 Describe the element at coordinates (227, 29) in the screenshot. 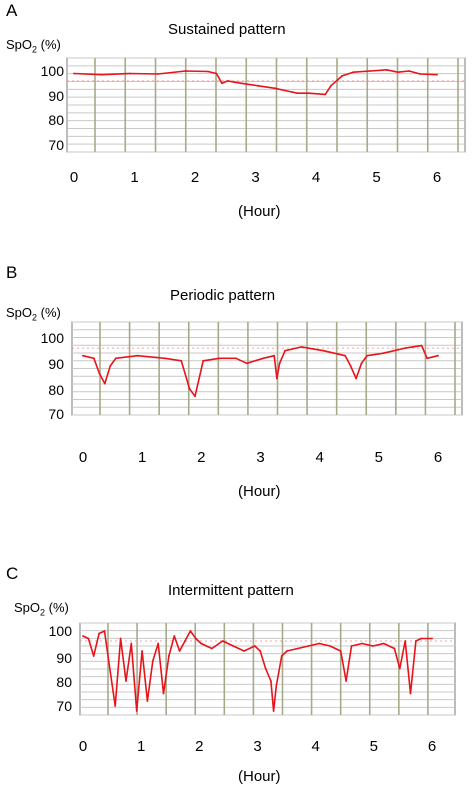

I see `chart-title: Sustained pattern` at that location.